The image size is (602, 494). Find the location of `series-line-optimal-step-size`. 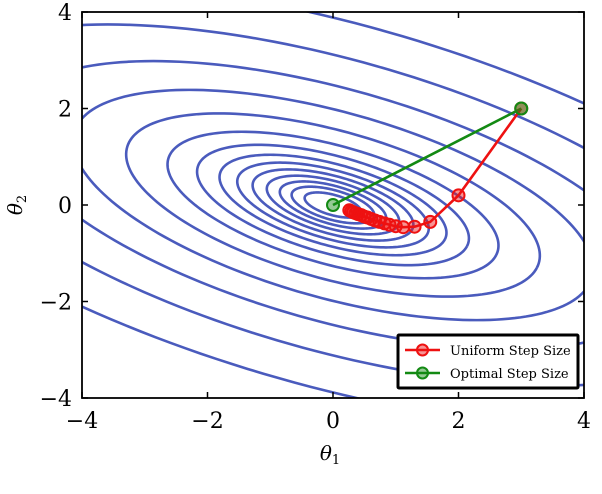

series-line-optimal-step-size is located at coordinates (427, 157).